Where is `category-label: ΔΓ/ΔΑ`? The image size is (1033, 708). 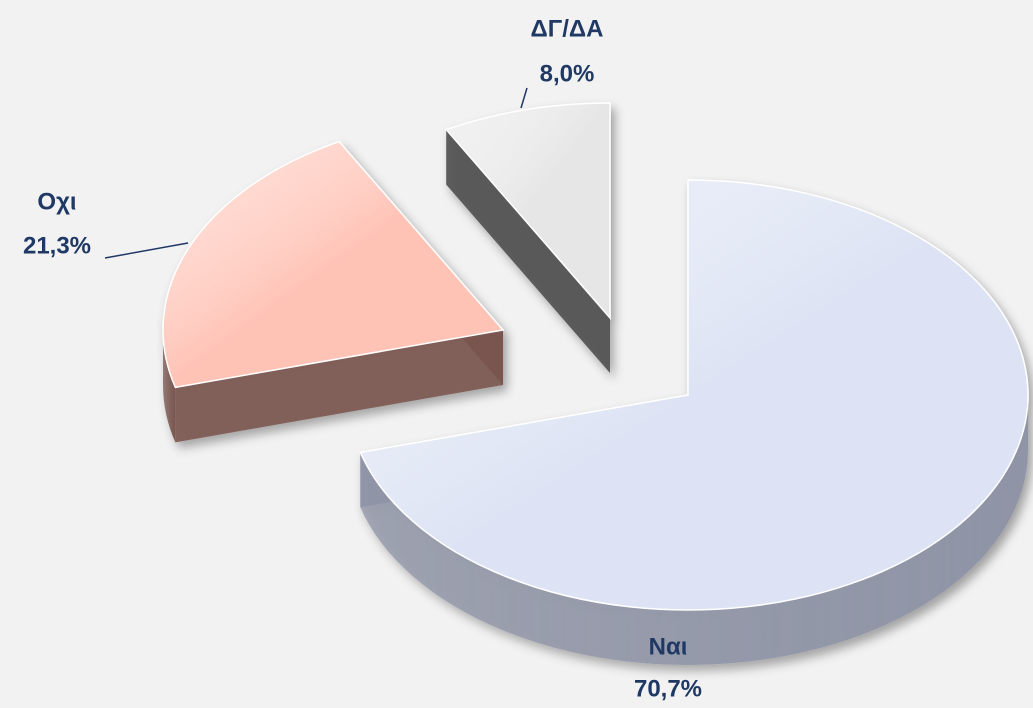 category-label: ΔΓ/ΔΑ is located at coordinates (567, 28).